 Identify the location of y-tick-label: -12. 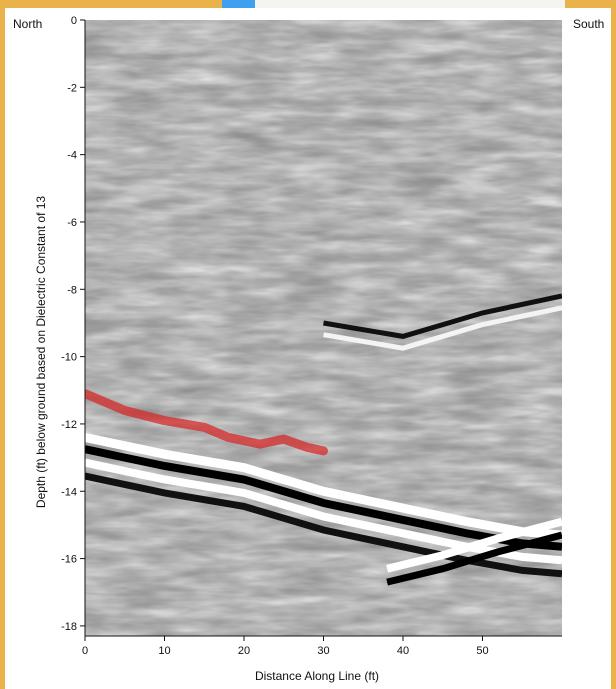
(69, 425).